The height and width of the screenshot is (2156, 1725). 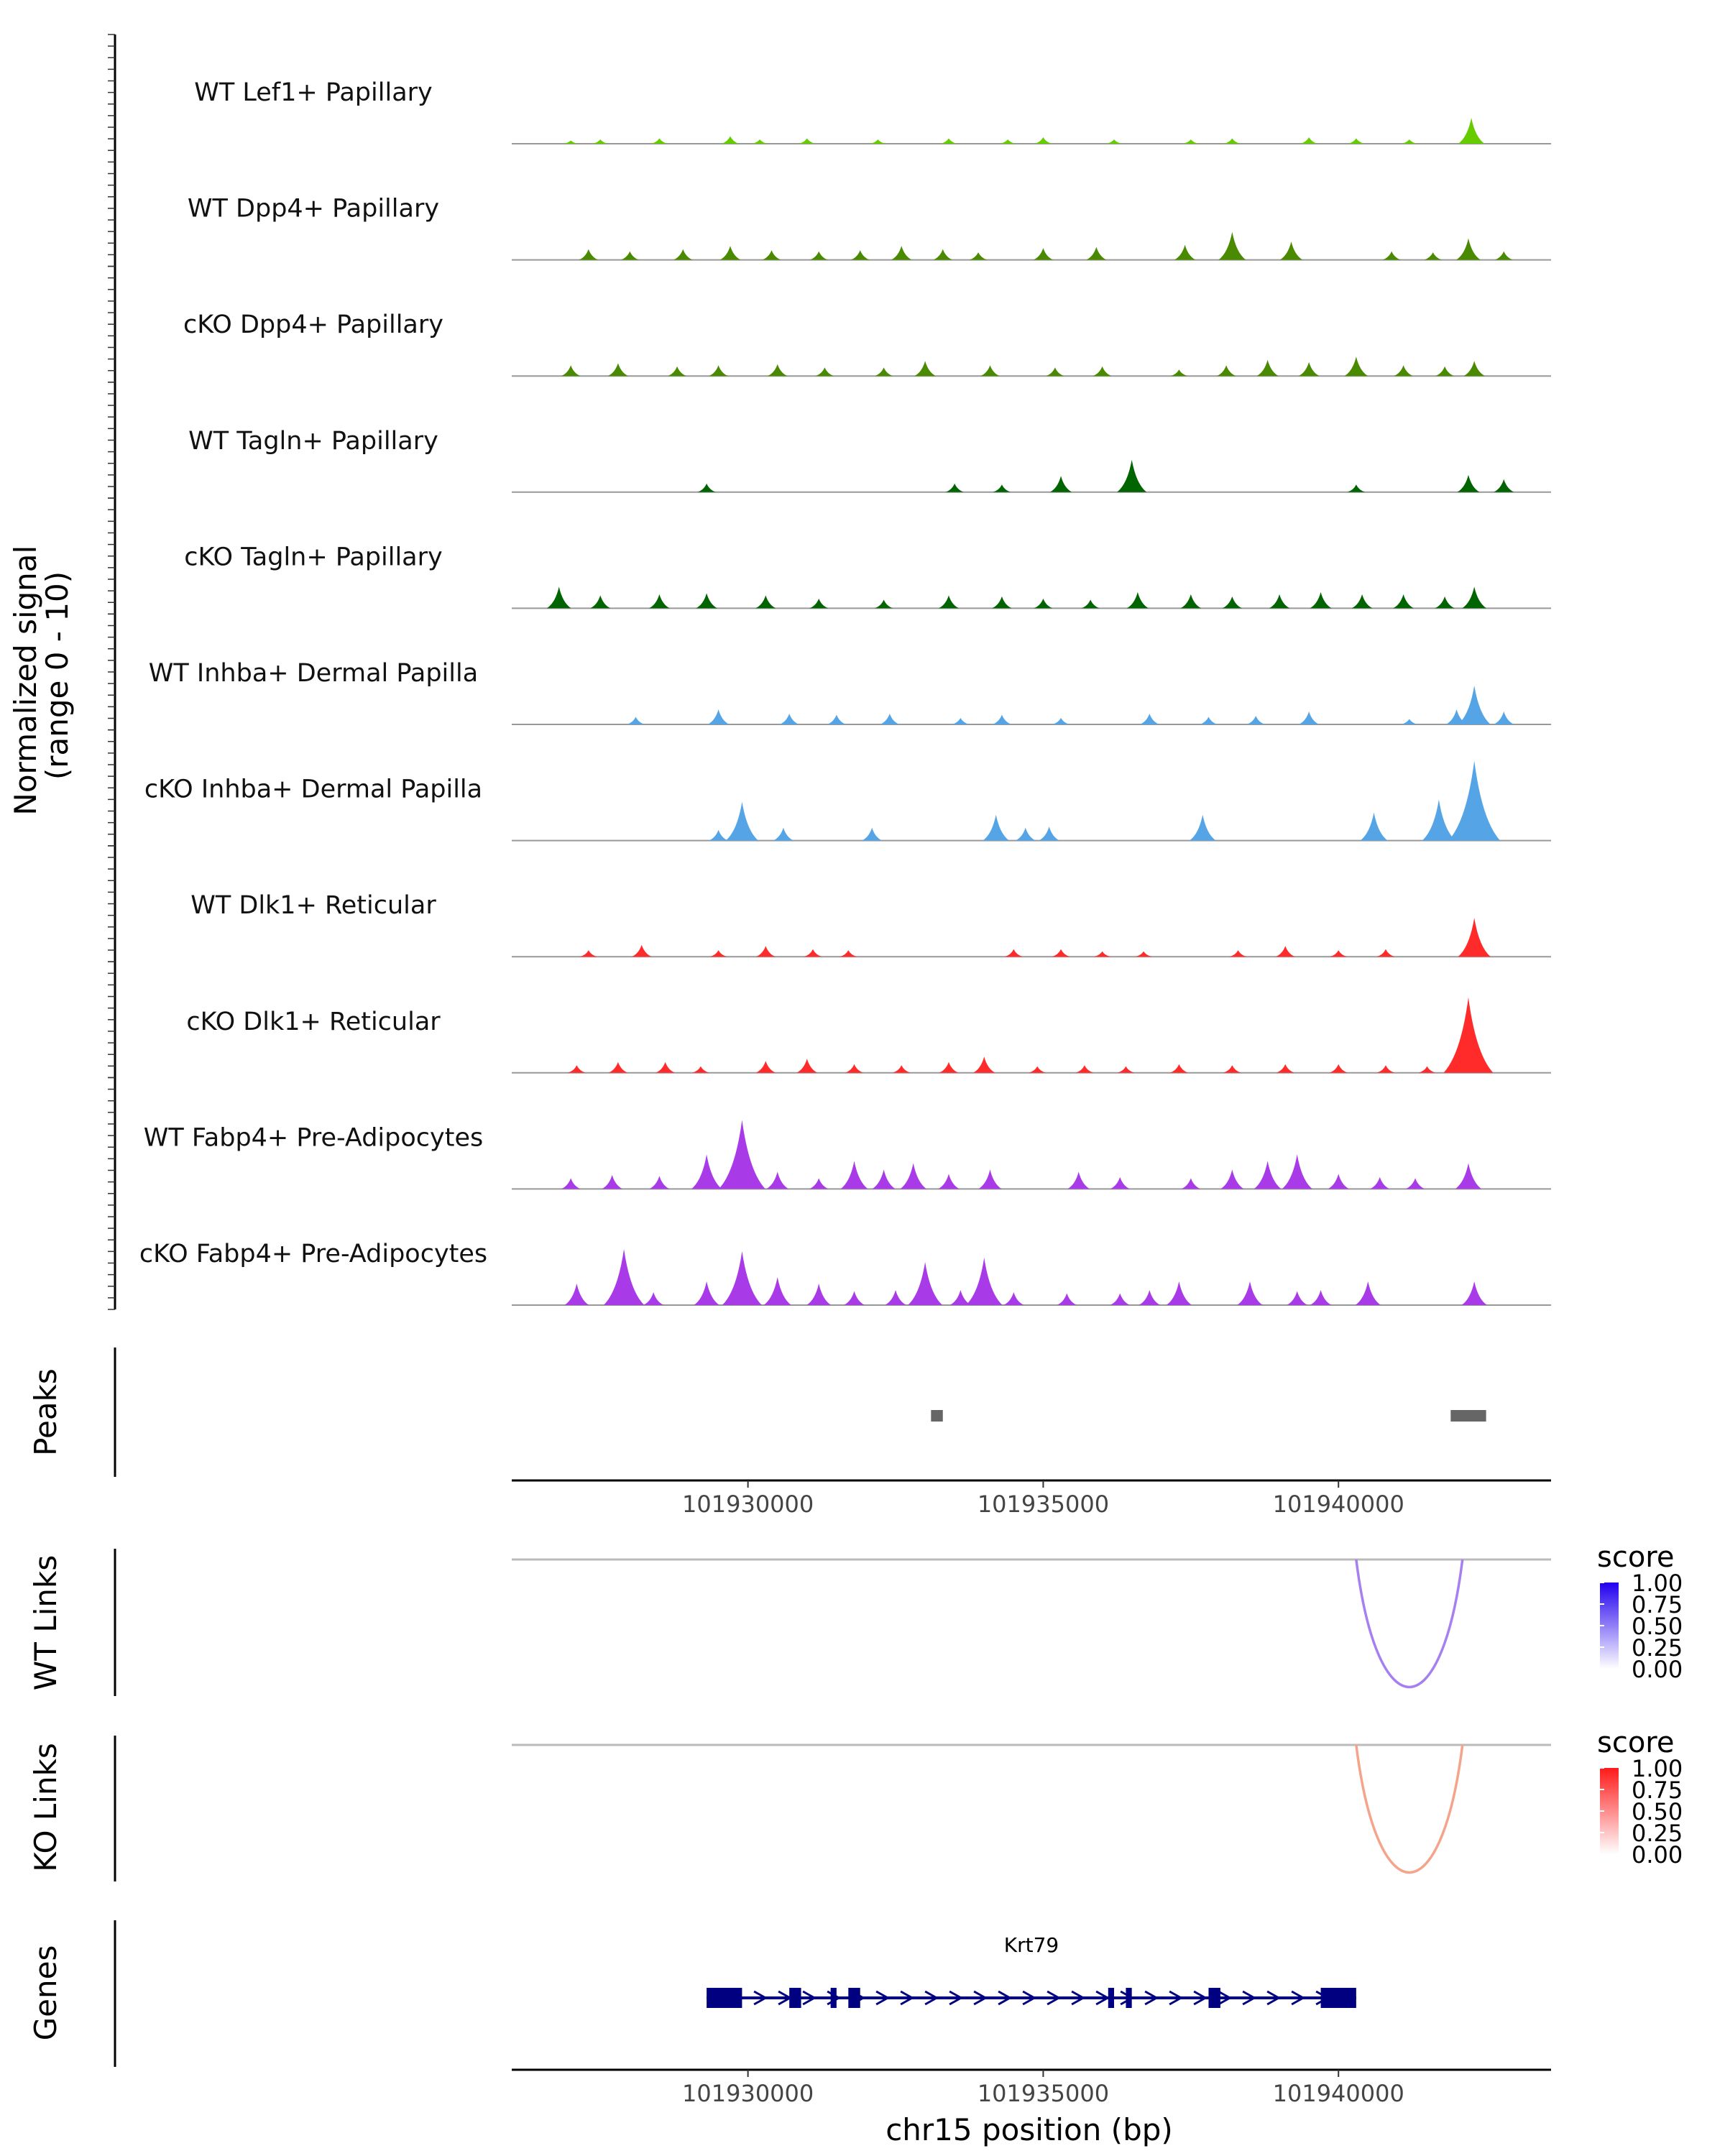 What do you see at coordinates (313, 442) in the screenshot?
I see `track-label: WT Tagln+ Papillary` at bounding box center [313, 442].